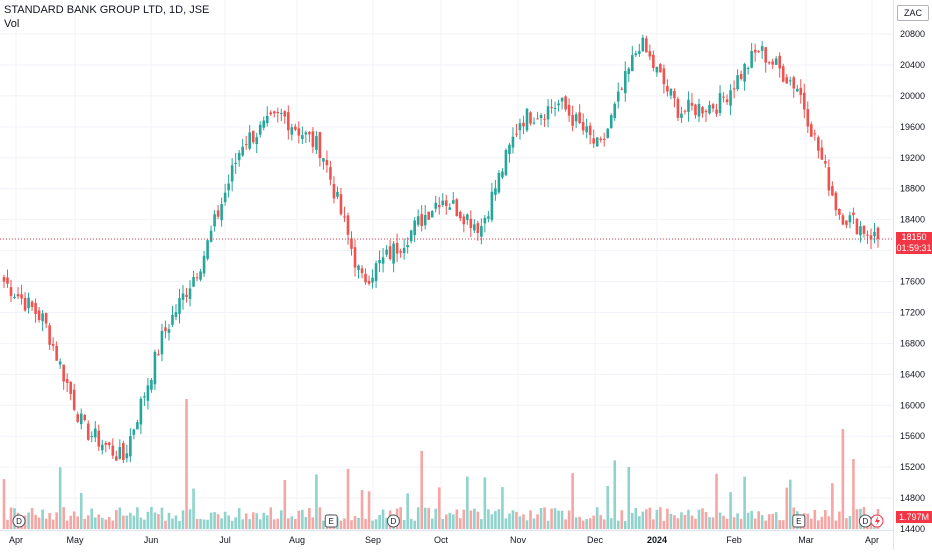 The width and height of the screenshot is (932, 555). I want to click on y-tick-label: 15200, so click(912, 467).